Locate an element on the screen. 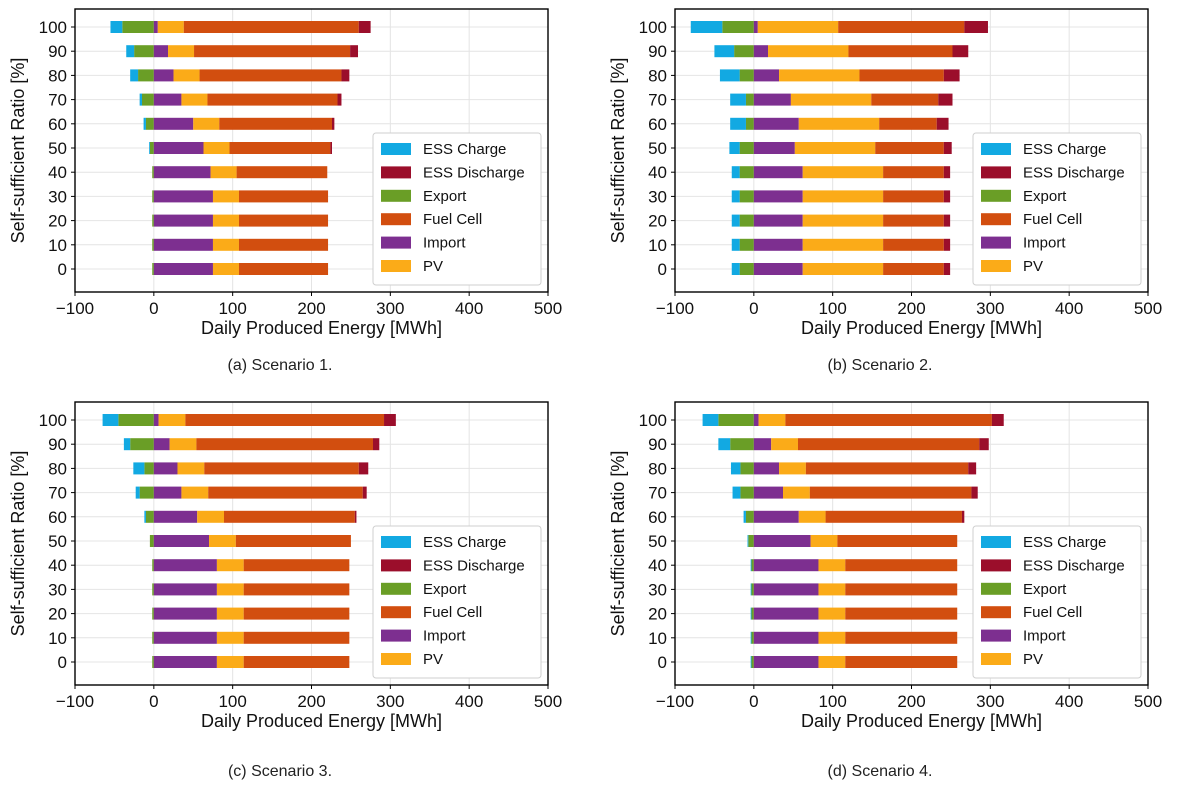 The image size is (1199, 785). y-tick-label: 70 is located at coordinates (657, 100).